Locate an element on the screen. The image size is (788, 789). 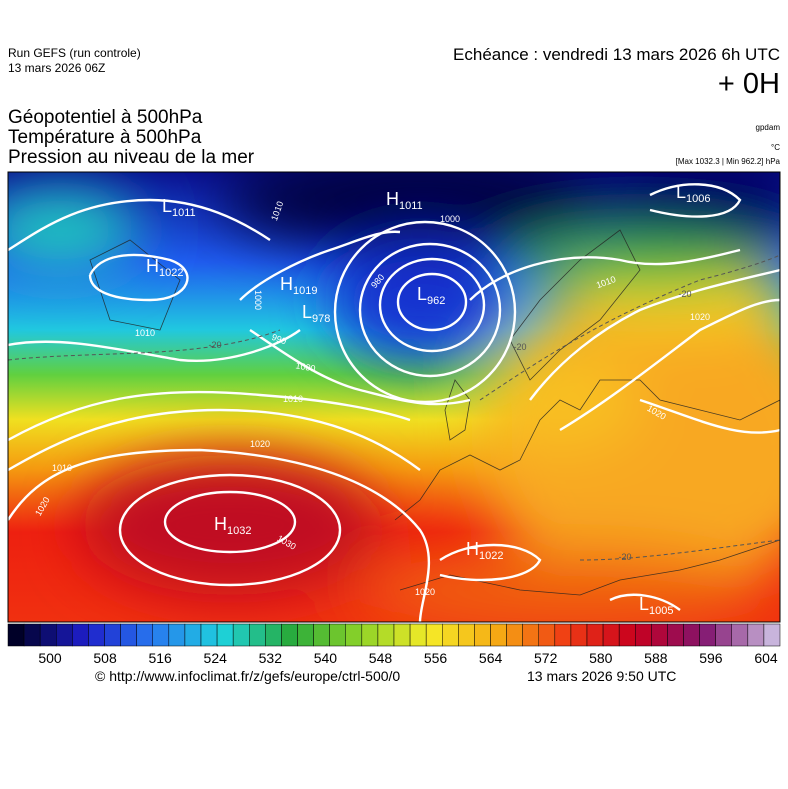
colorbar-label: 500 is located at coordinates (50, 658).